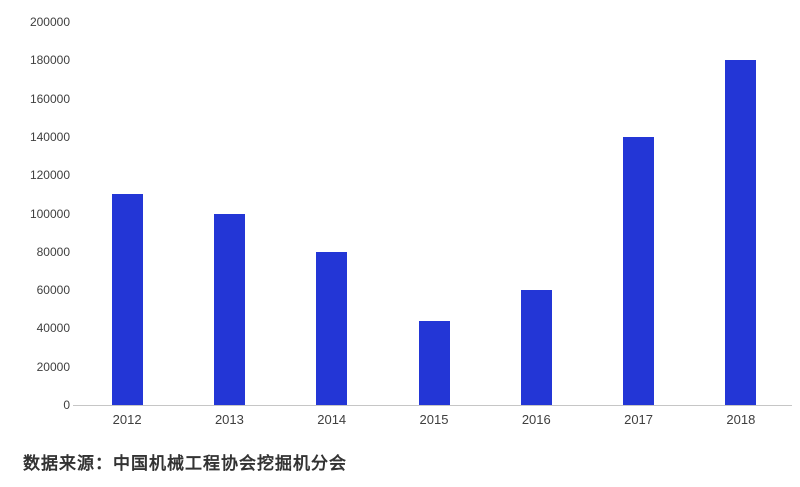  What do you see at coordinates (332, 328) in the screenshot?
I see `bar-2014` at bounding box center [332, 328].